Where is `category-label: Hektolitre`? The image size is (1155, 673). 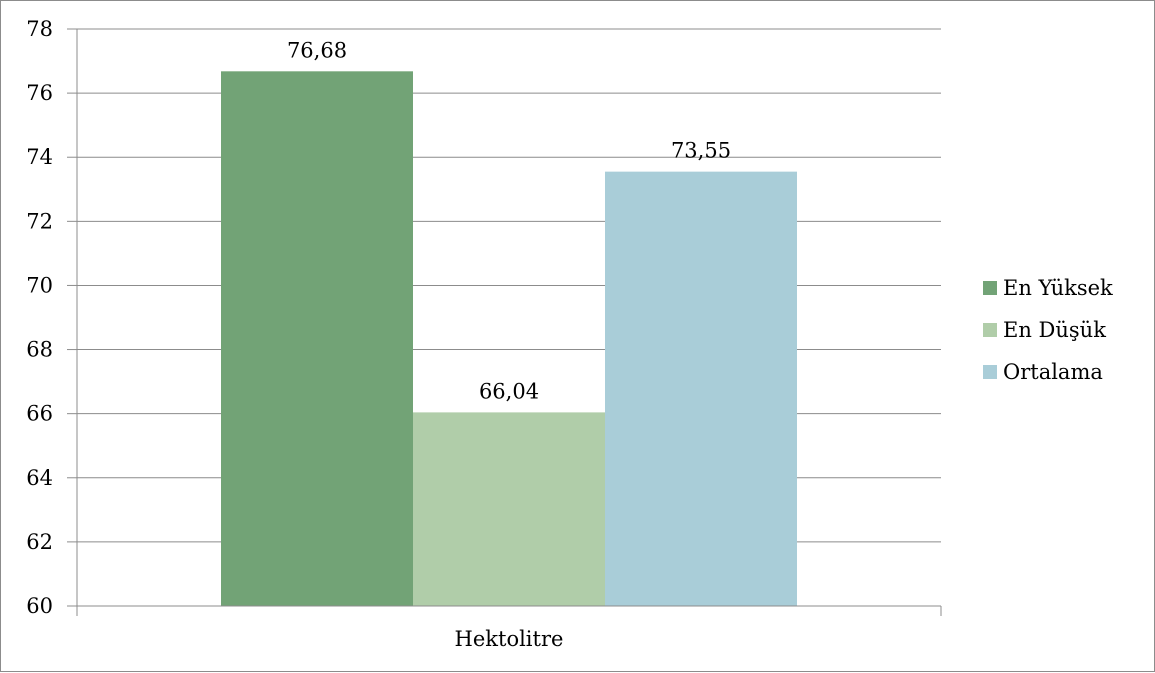 category-label: Hektolitre is located at coordinates (509, 639).